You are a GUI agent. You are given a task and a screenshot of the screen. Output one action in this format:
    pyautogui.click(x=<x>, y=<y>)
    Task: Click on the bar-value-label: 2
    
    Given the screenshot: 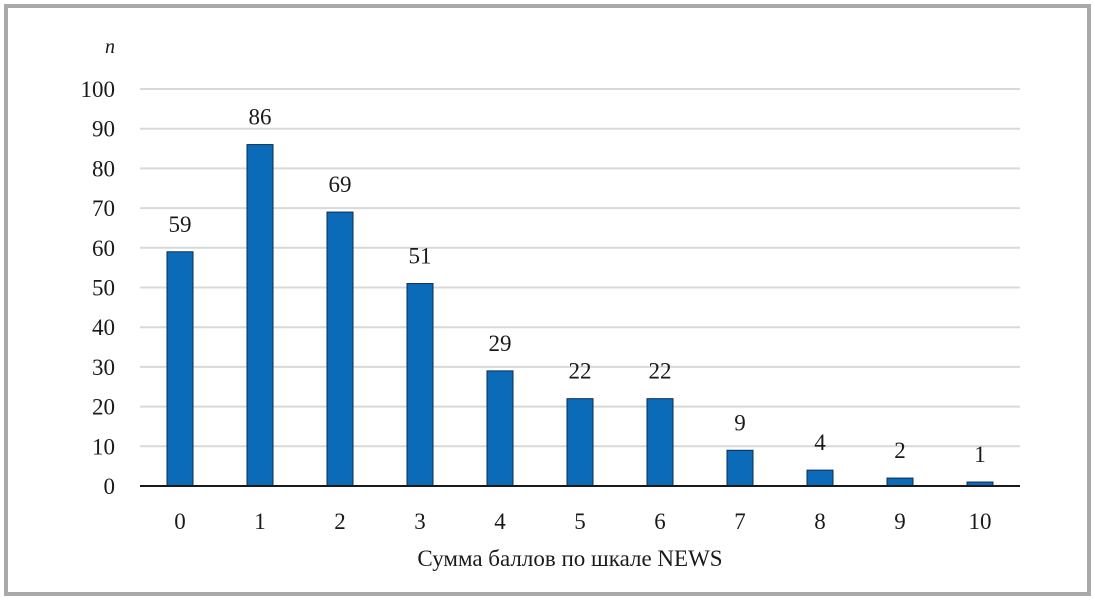 What is the action you would take?
    pyautogui.click(x=900, y=450)
    